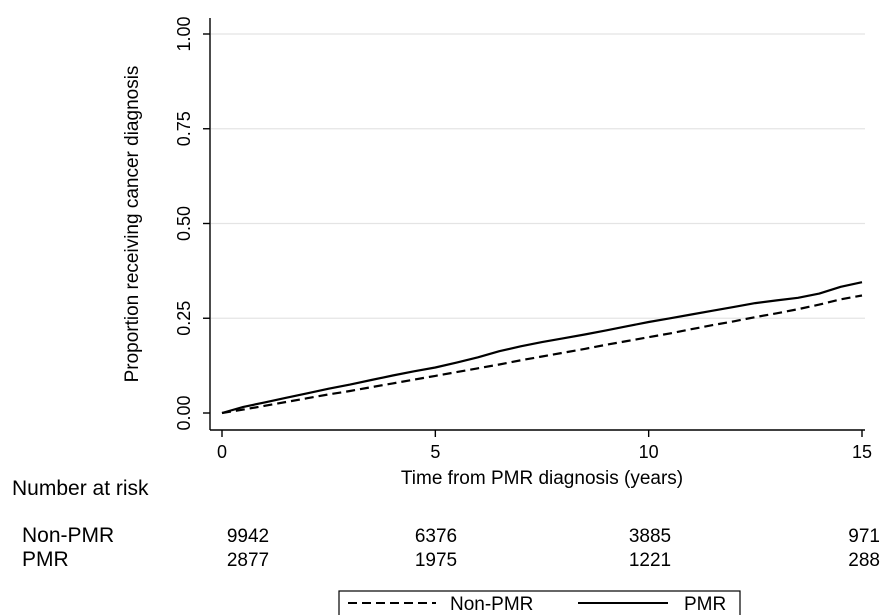 The width and height of the screenshot is (892, 615). What do you see at coordinates (80, 488) in the screenshot?
I see `risk-table-title: Number at risk` at bounding box center [80, 488].